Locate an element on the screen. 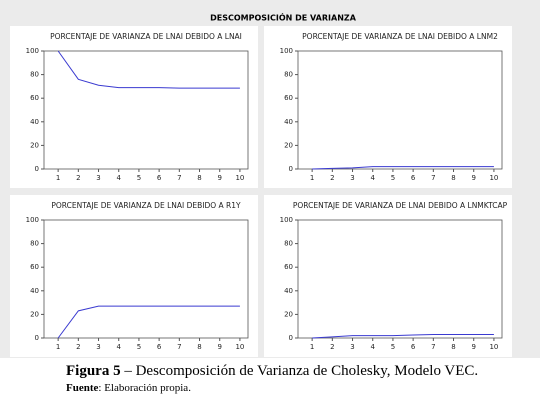  source-text: : Elaboración propia. is located at coordinates (144, 388).